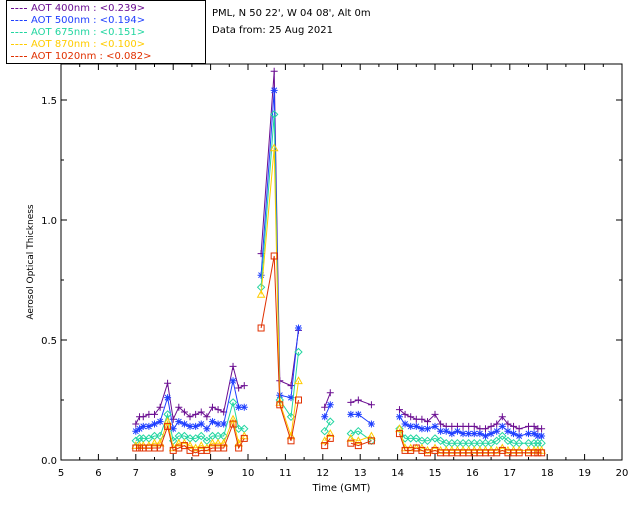  What do you see at coordinates (285, 473) in the screenshot?
I see `x-tick-label: 11` at bounding box center [285, 473].